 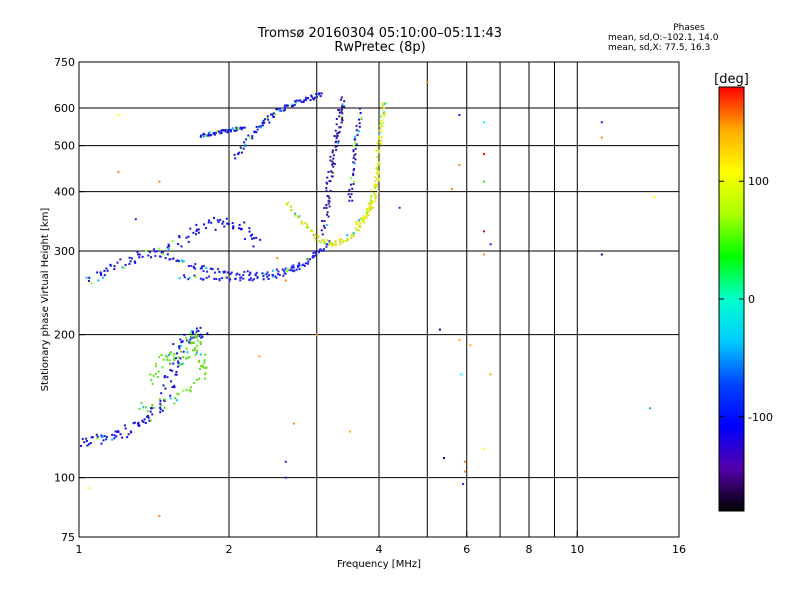 What do you see at coordinates (663, 38) in the screenshot?
I see `phase-o-stats: mean, sd,O:–102.1, 14.0` at bounding box center [663, 38].